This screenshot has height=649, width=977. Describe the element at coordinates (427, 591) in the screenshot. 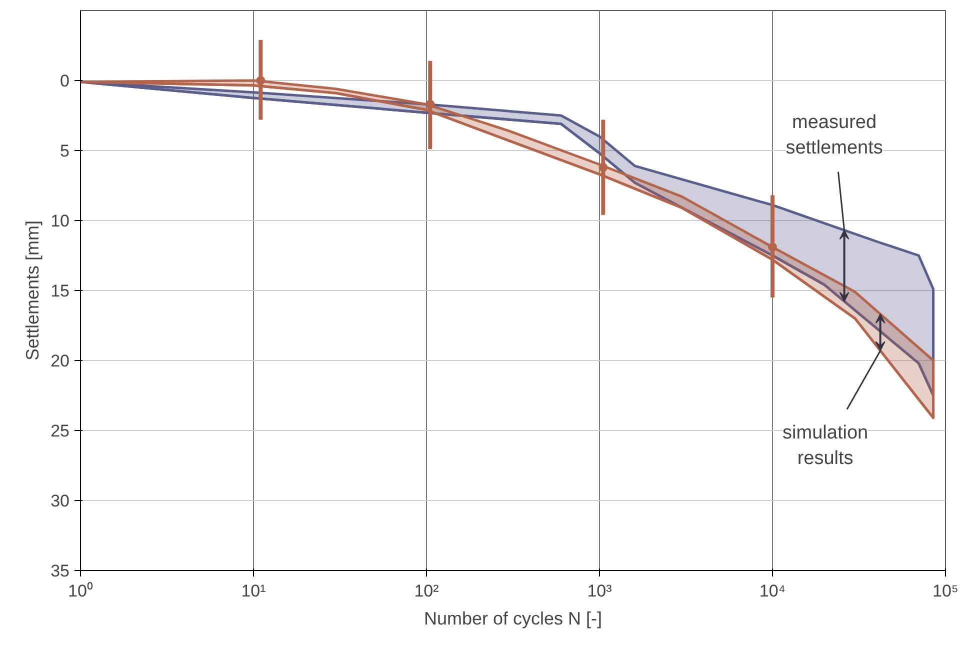

I see `x-tick-label: 10²` at that location.